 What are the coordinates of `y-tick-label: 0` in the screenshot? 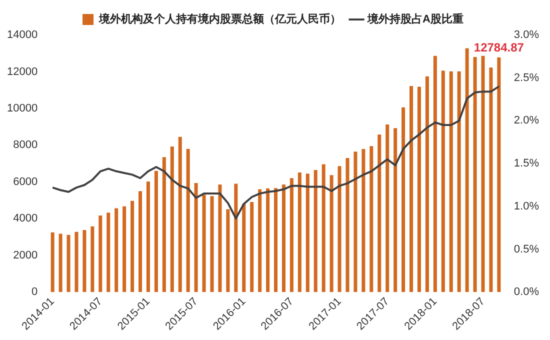 It's located at (34, 292).